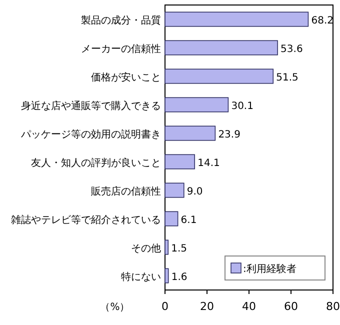  I want to click on y-tick-label: 販売店の信頼性, so click(126, 191).